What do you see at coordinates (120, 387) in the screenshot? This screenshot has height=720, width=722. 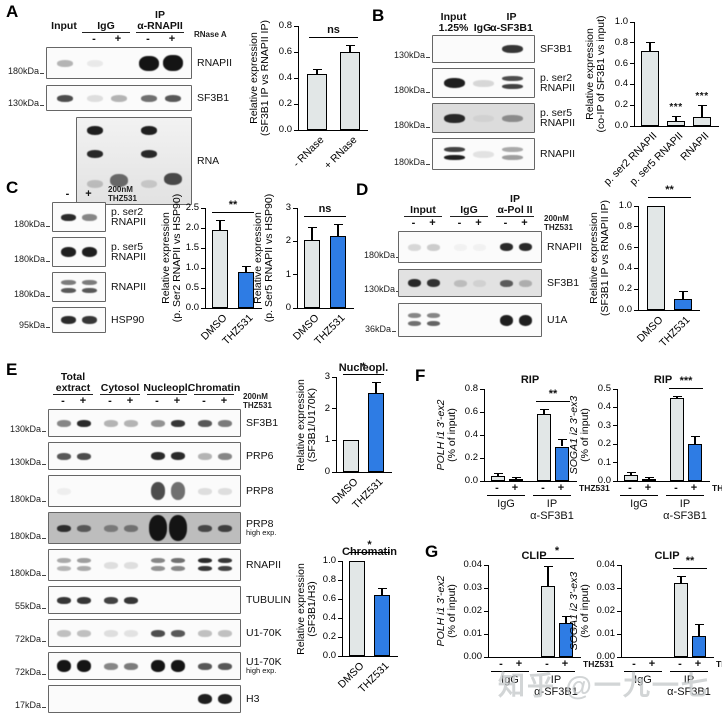 I see `lane-group-label: Cytosol` at bounding box center [120, 387].